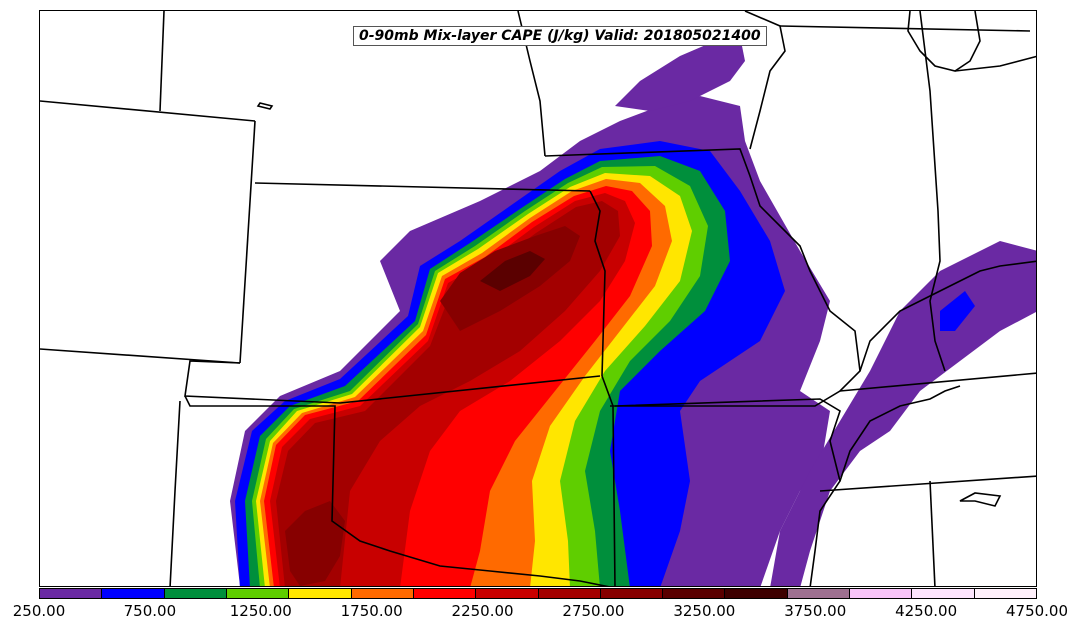 The image size is (1081, 633). I want to click on cape-3000-core, so click(512, 271).